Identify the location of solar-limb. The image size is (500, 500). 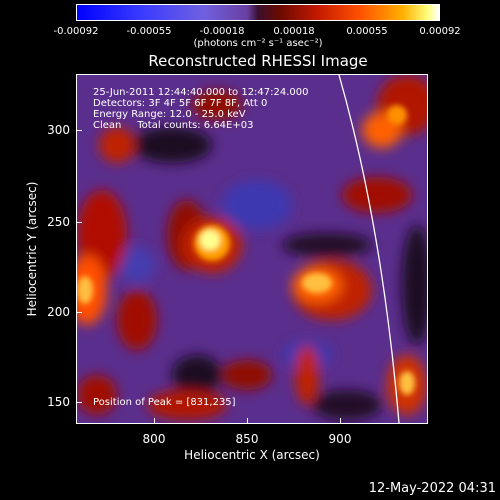
(369, 249).